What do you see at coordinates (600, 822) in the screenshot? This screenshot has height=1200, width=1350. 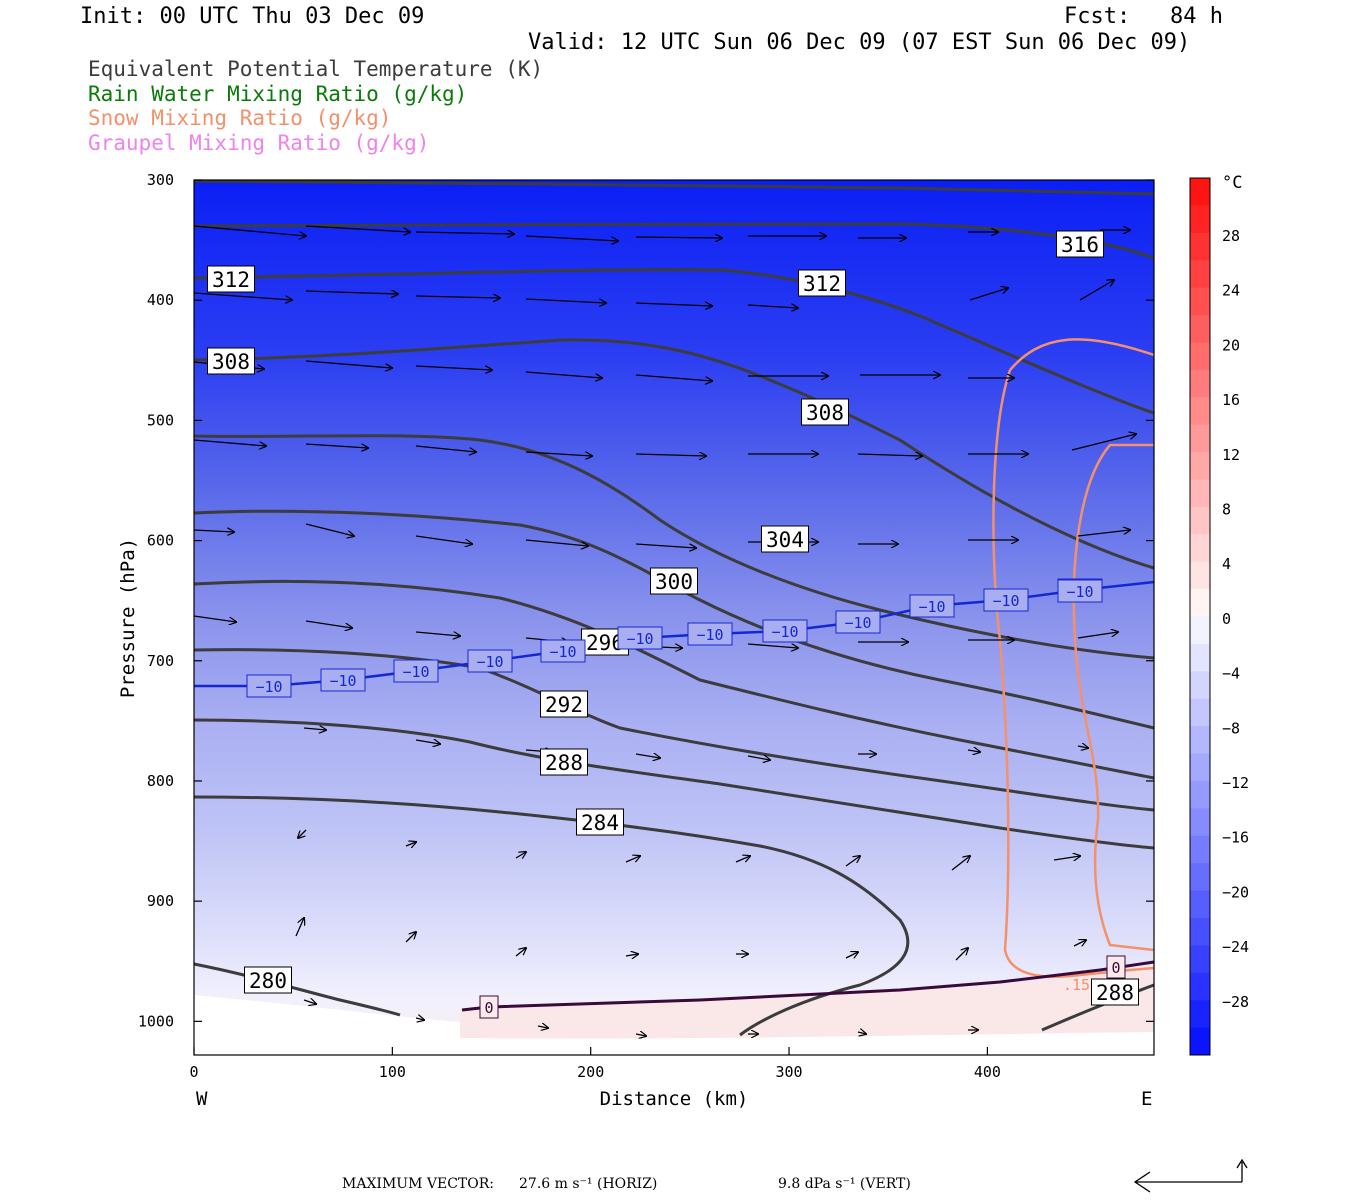 I see `theta-e-label: 284` at bounding box center [600, 822].